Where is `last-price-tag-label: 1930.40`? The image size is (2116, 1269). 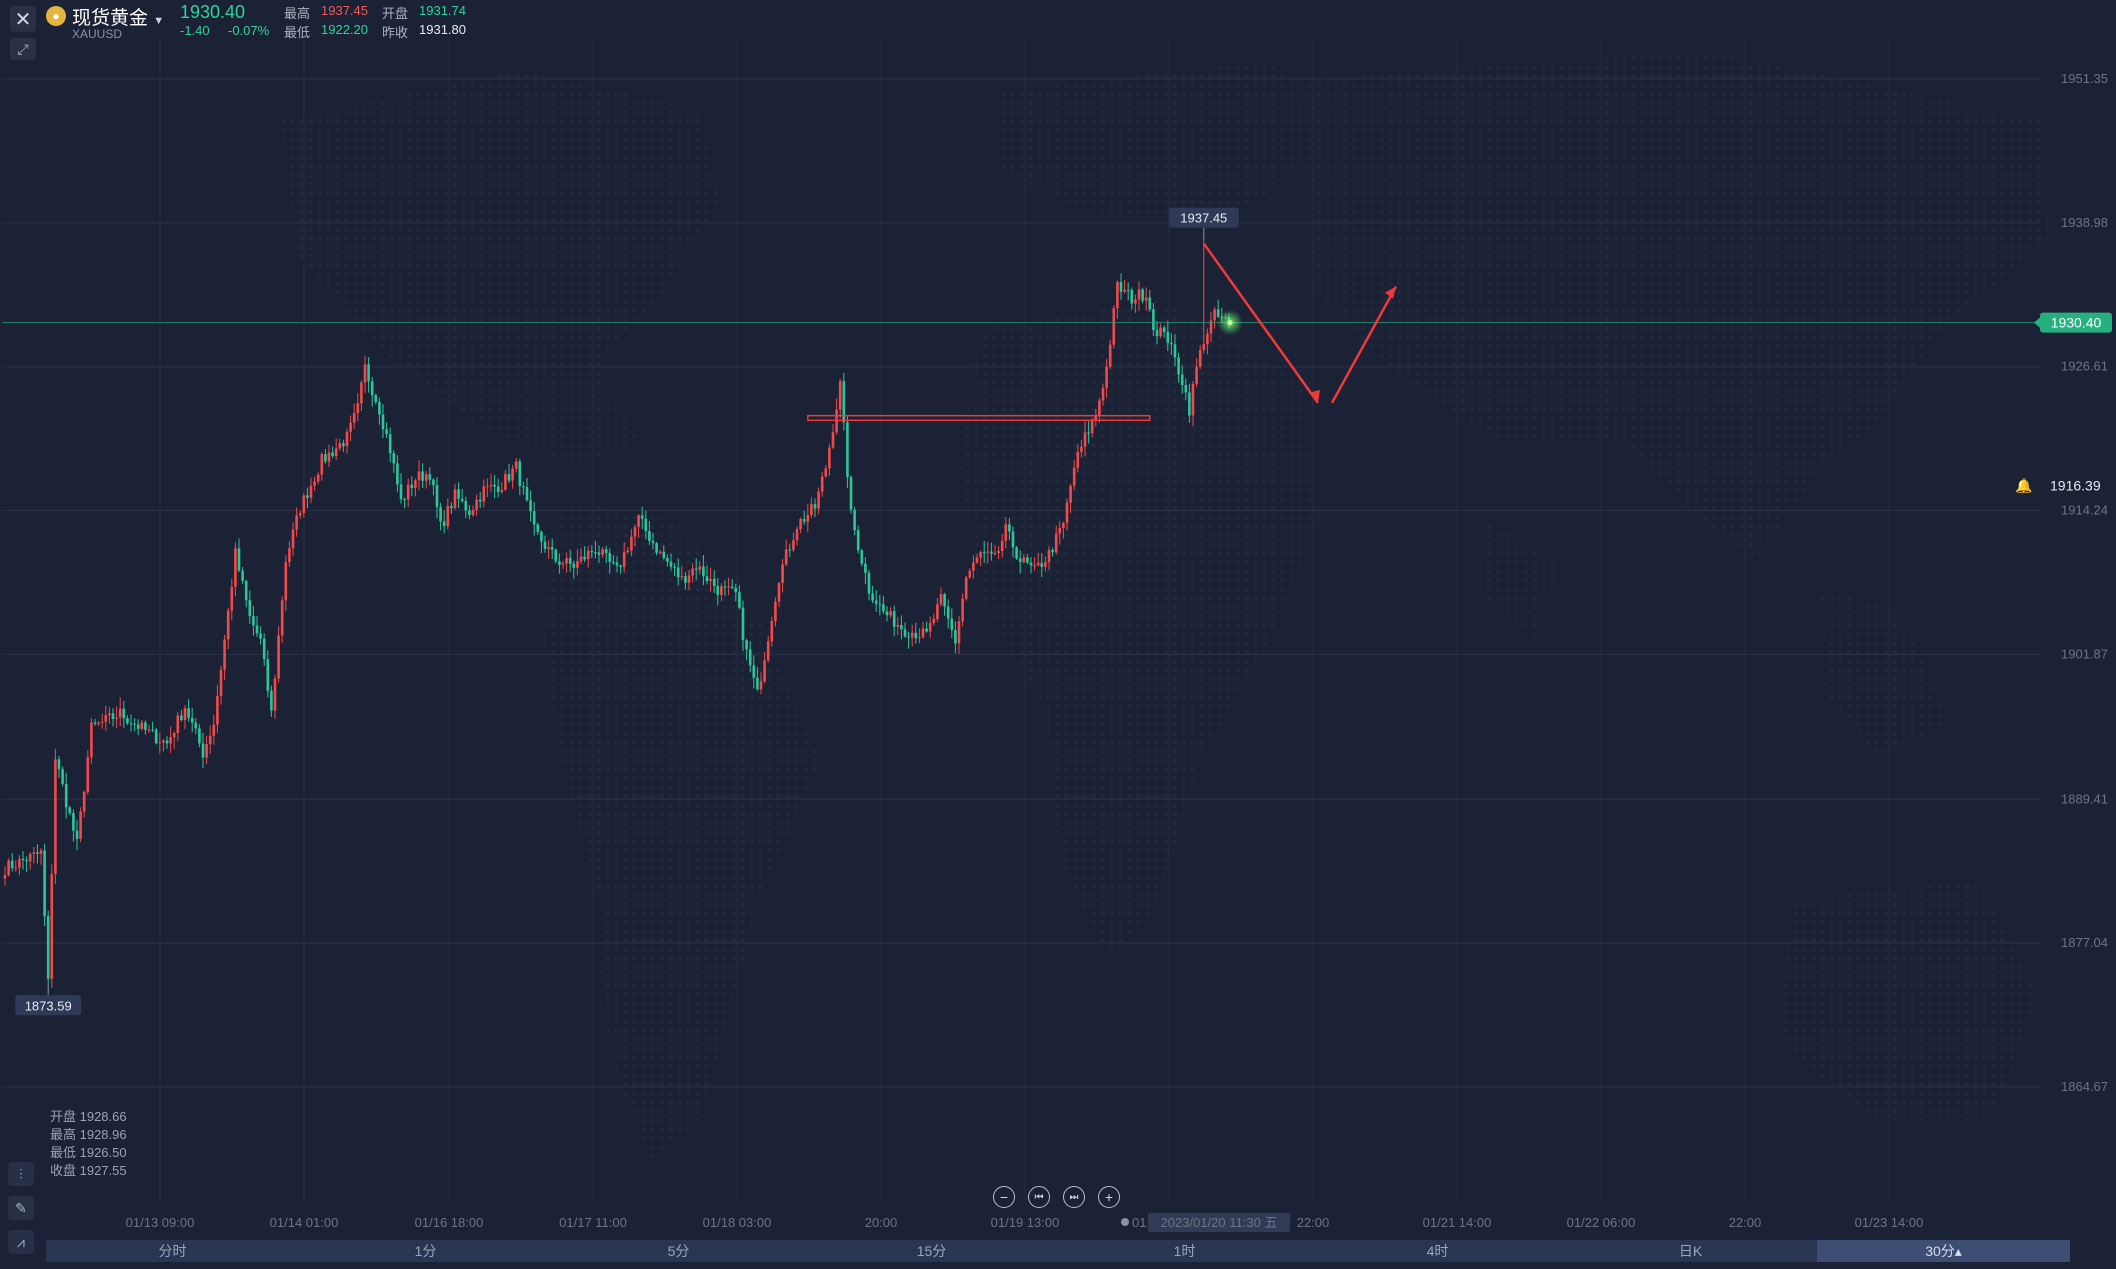 last-price-tag-label: 1930.40 is located at coordinates (2076, 323).